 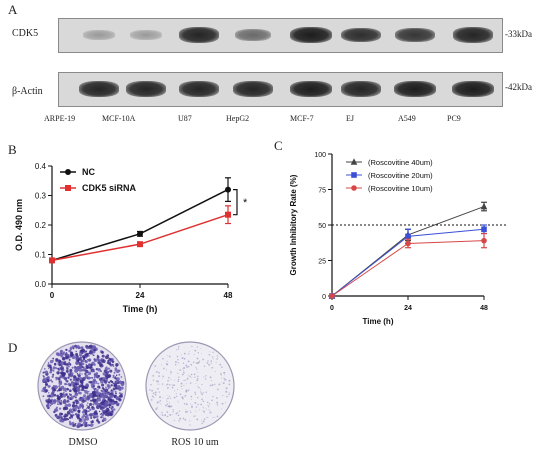 What do you see at coordinates (41, 196) in the screenshot?
I see `y-tick-label: 0.3` at bounding box center [41, 196].